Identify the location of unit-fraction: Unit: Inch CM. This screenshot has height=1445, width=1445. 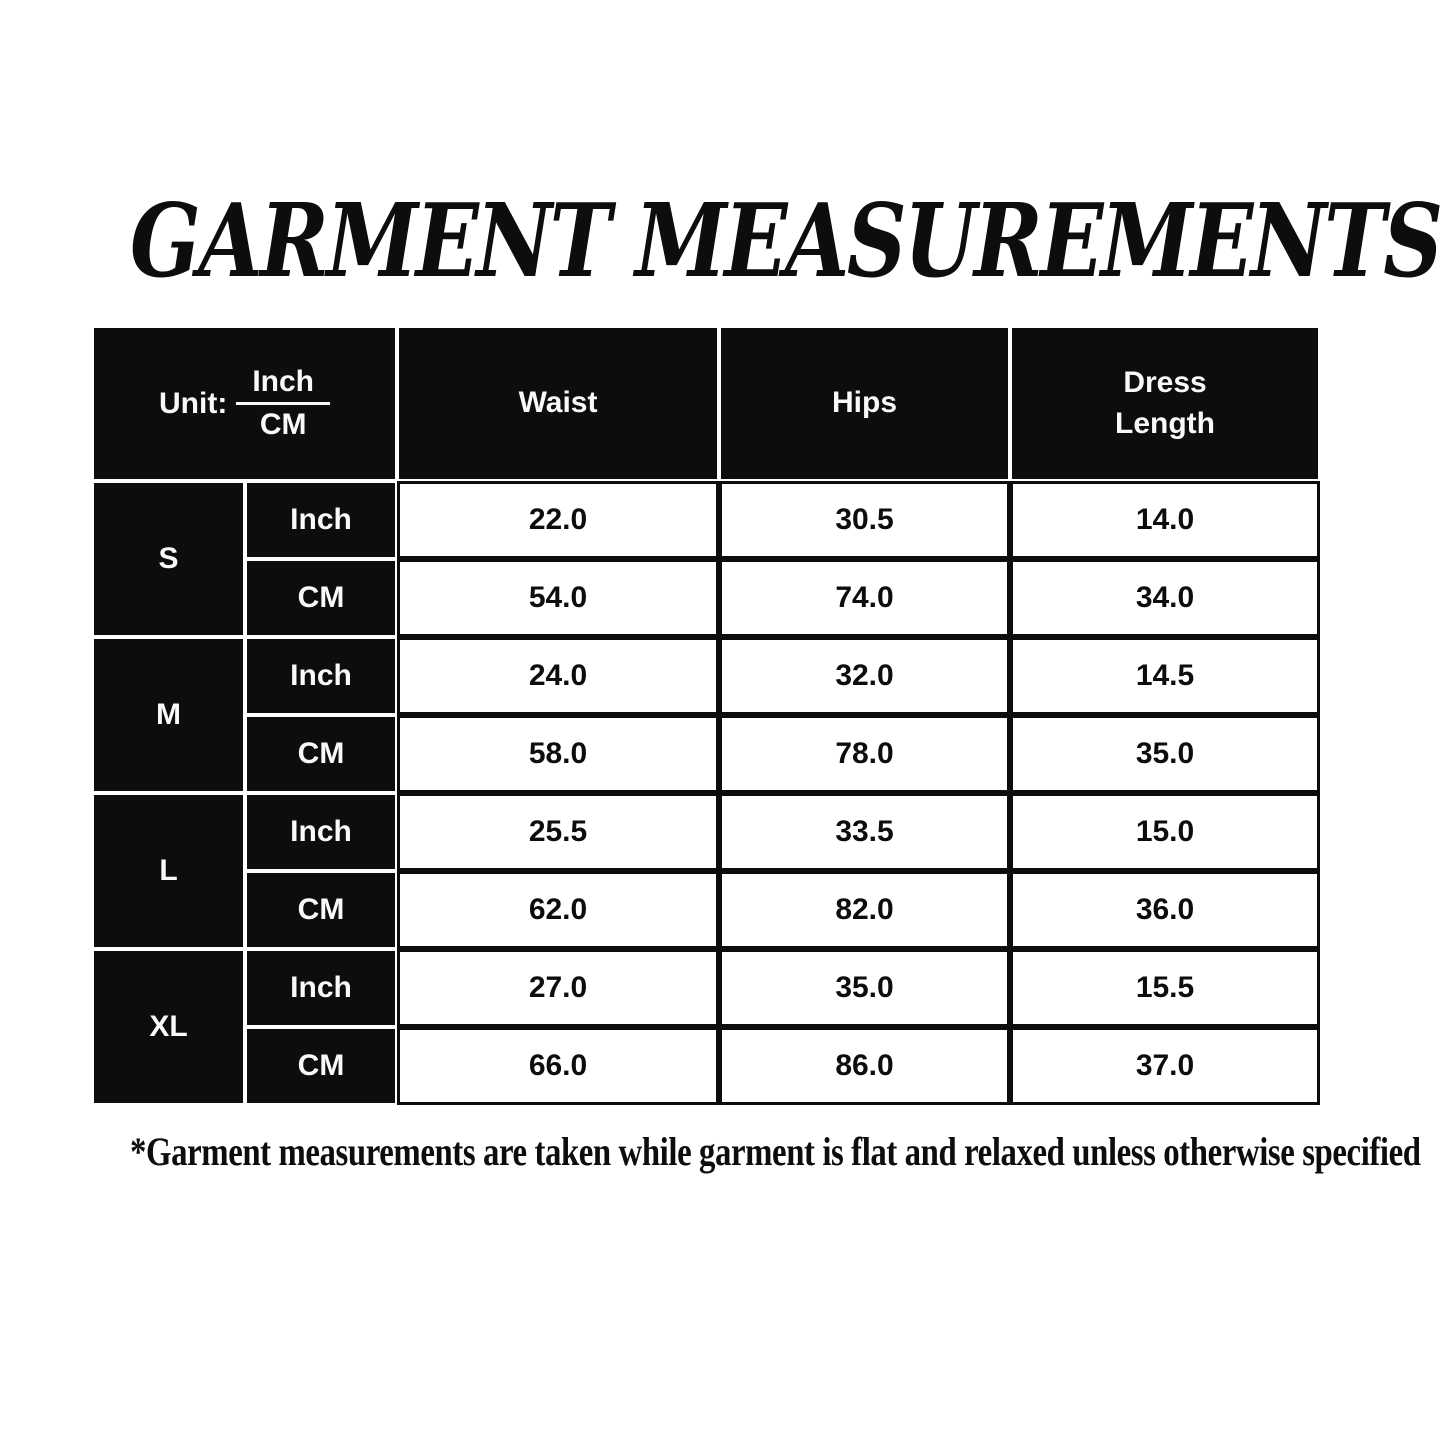
(244, 403).